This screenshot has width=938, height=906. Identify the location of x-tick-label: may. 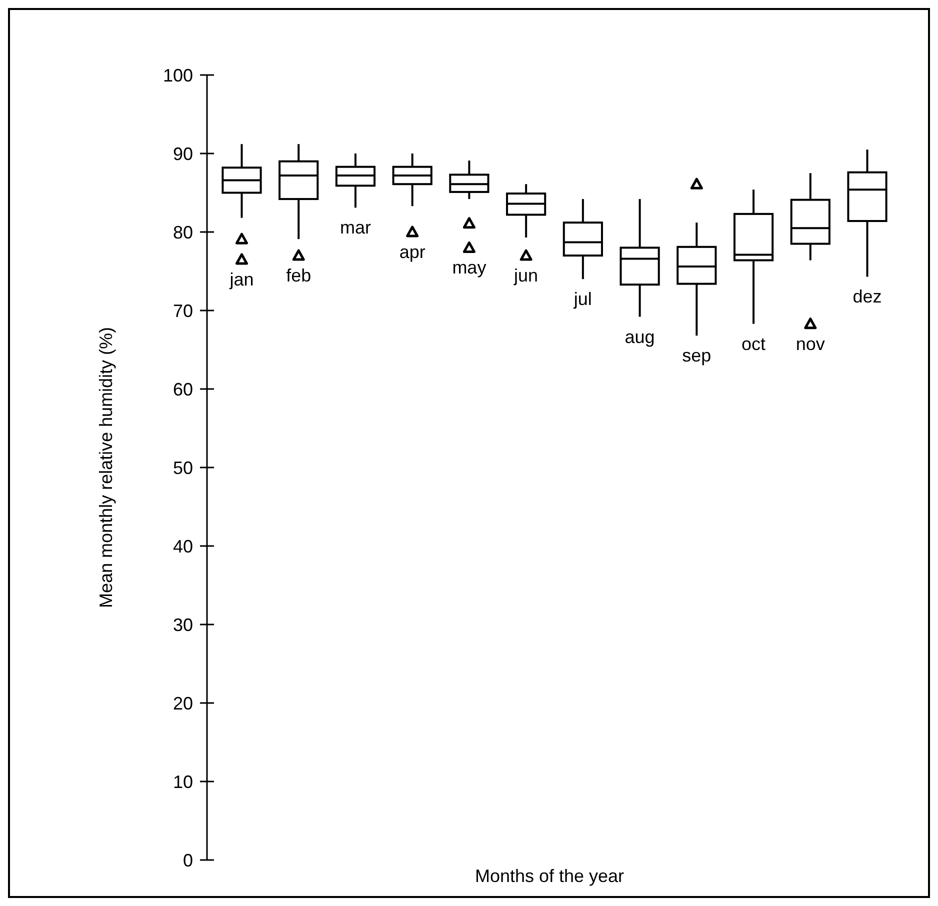
(469, 268).